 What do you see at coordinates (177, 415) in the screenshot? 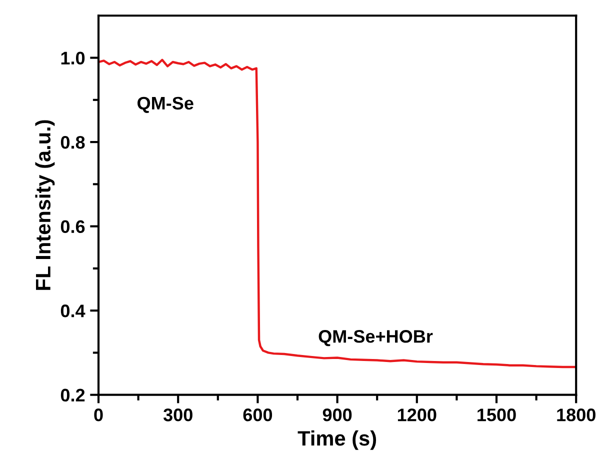
I see `x-tick-label: 300` at bounding box center [177, 415].